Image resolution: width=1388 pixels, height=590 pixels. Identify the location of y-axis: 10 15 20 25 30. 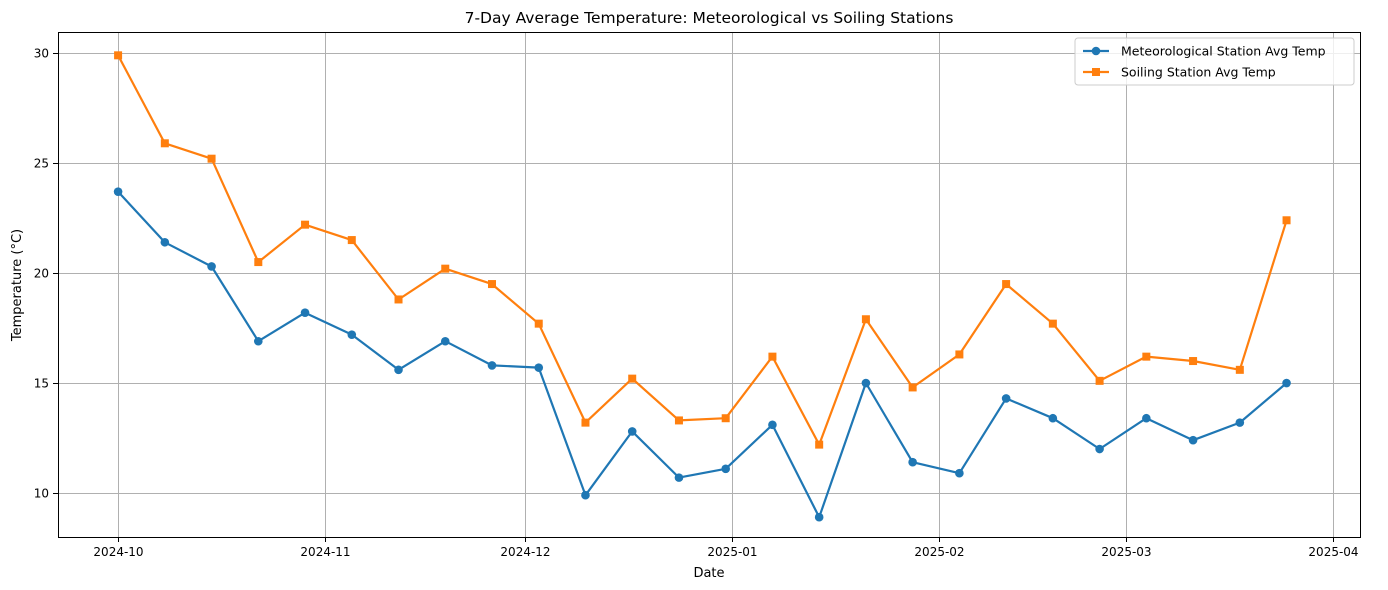
(46, 274).